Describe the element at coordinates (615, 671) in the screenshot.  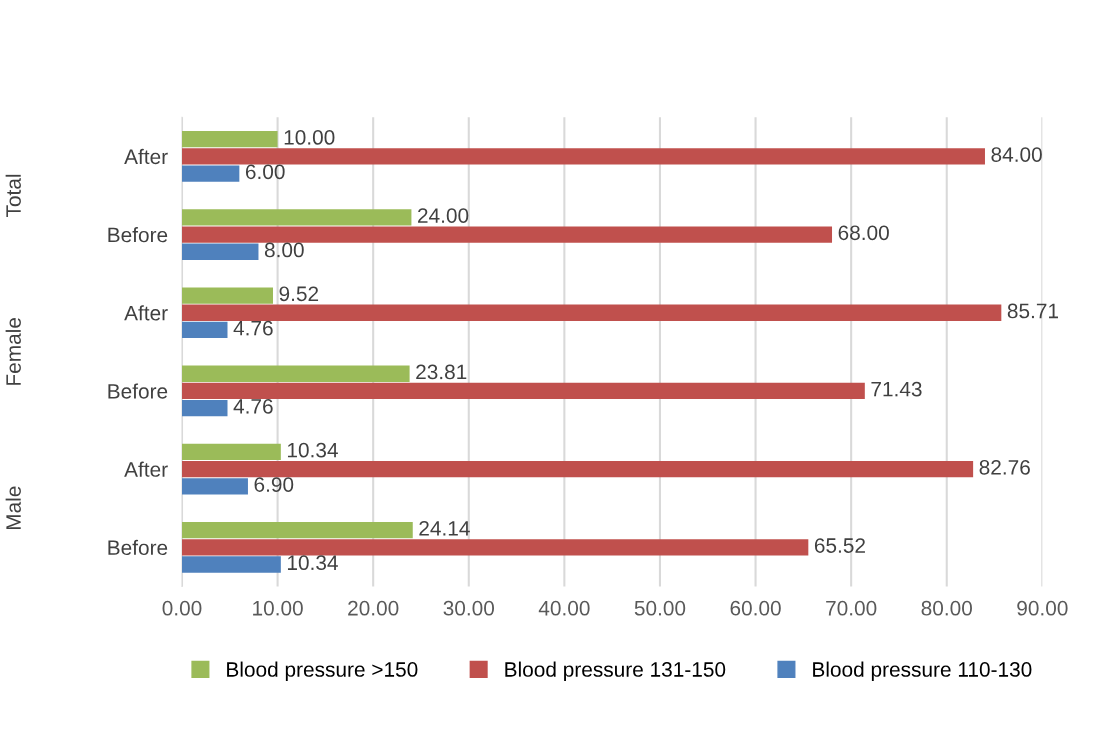
I see `legend-label: Blood pressure 131-150` at that location.